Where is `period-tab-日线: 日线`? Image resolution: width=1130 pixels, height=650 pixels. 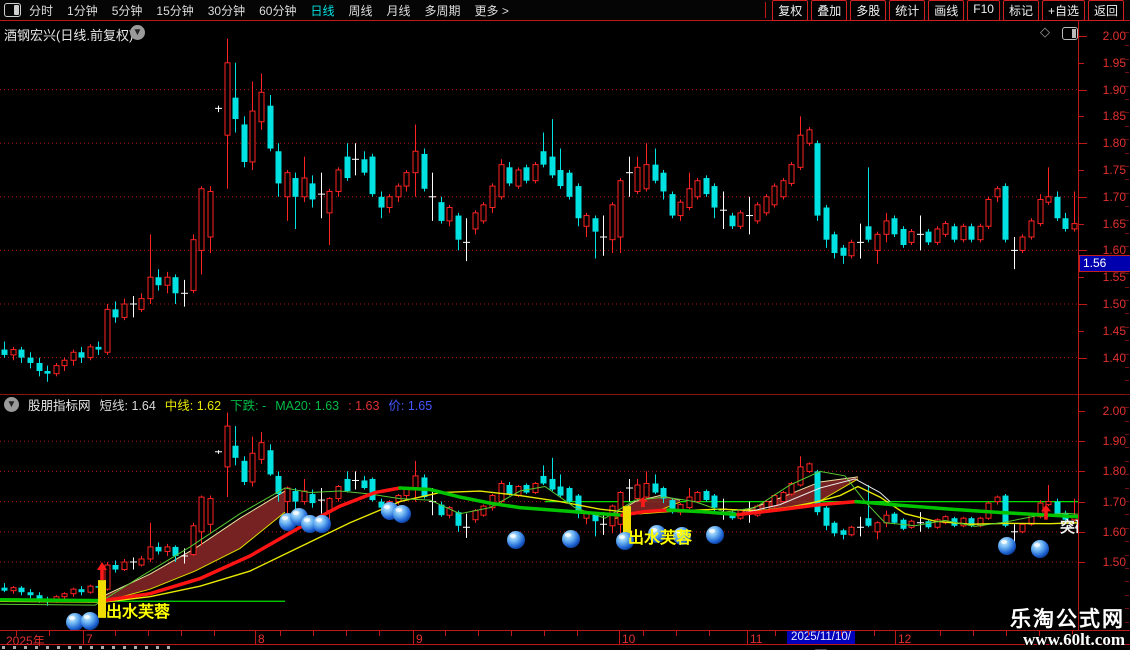 period-tab-日线: 日线 is located at coordinates (322, 10).